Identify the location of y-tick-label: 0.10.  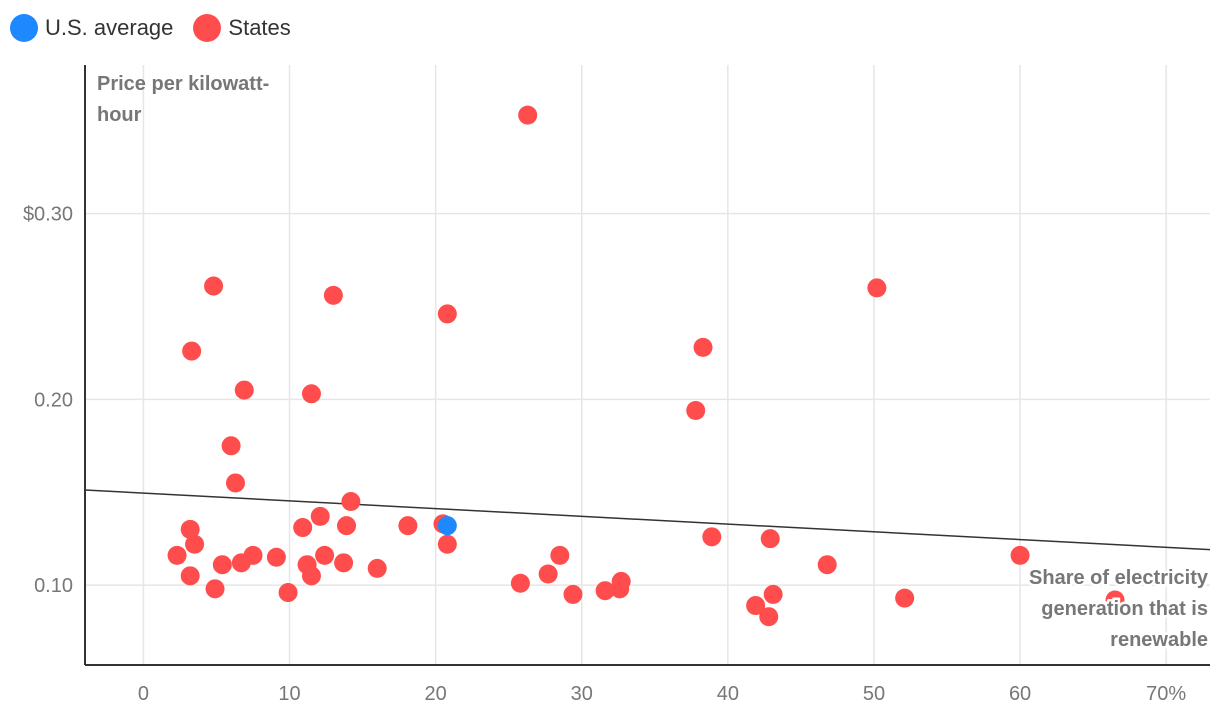
(53, 586).